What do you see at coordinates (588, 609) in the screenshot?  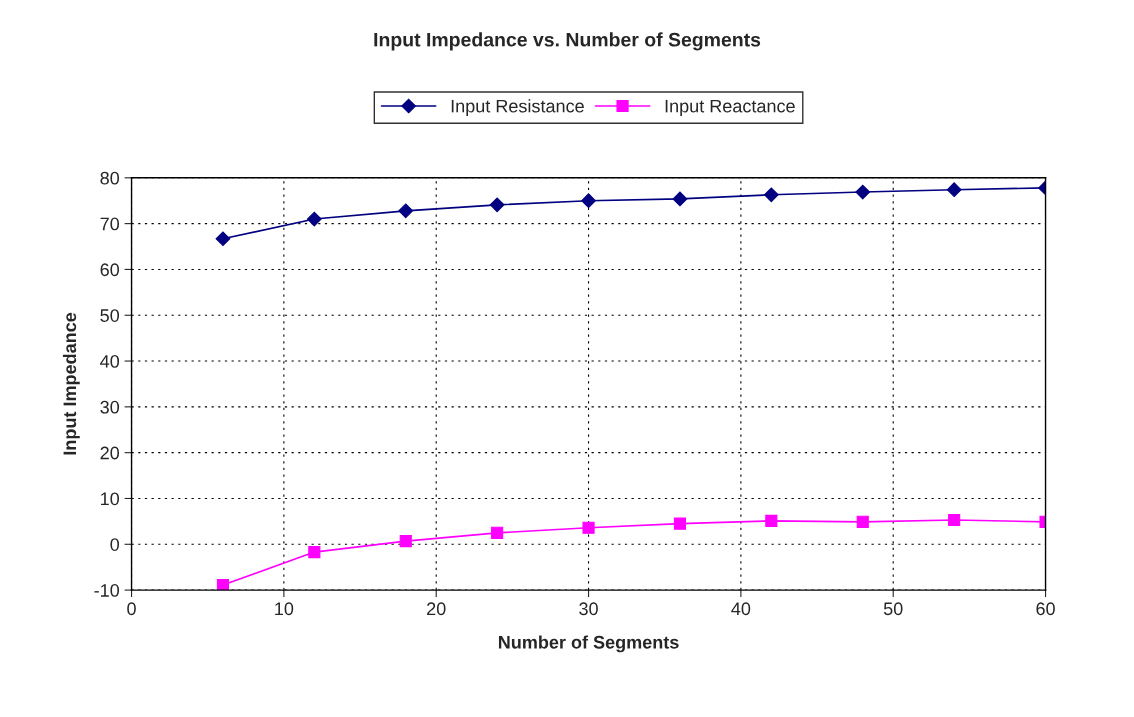 I see `x-tick-label: 30` at bounding box center [588, 609].